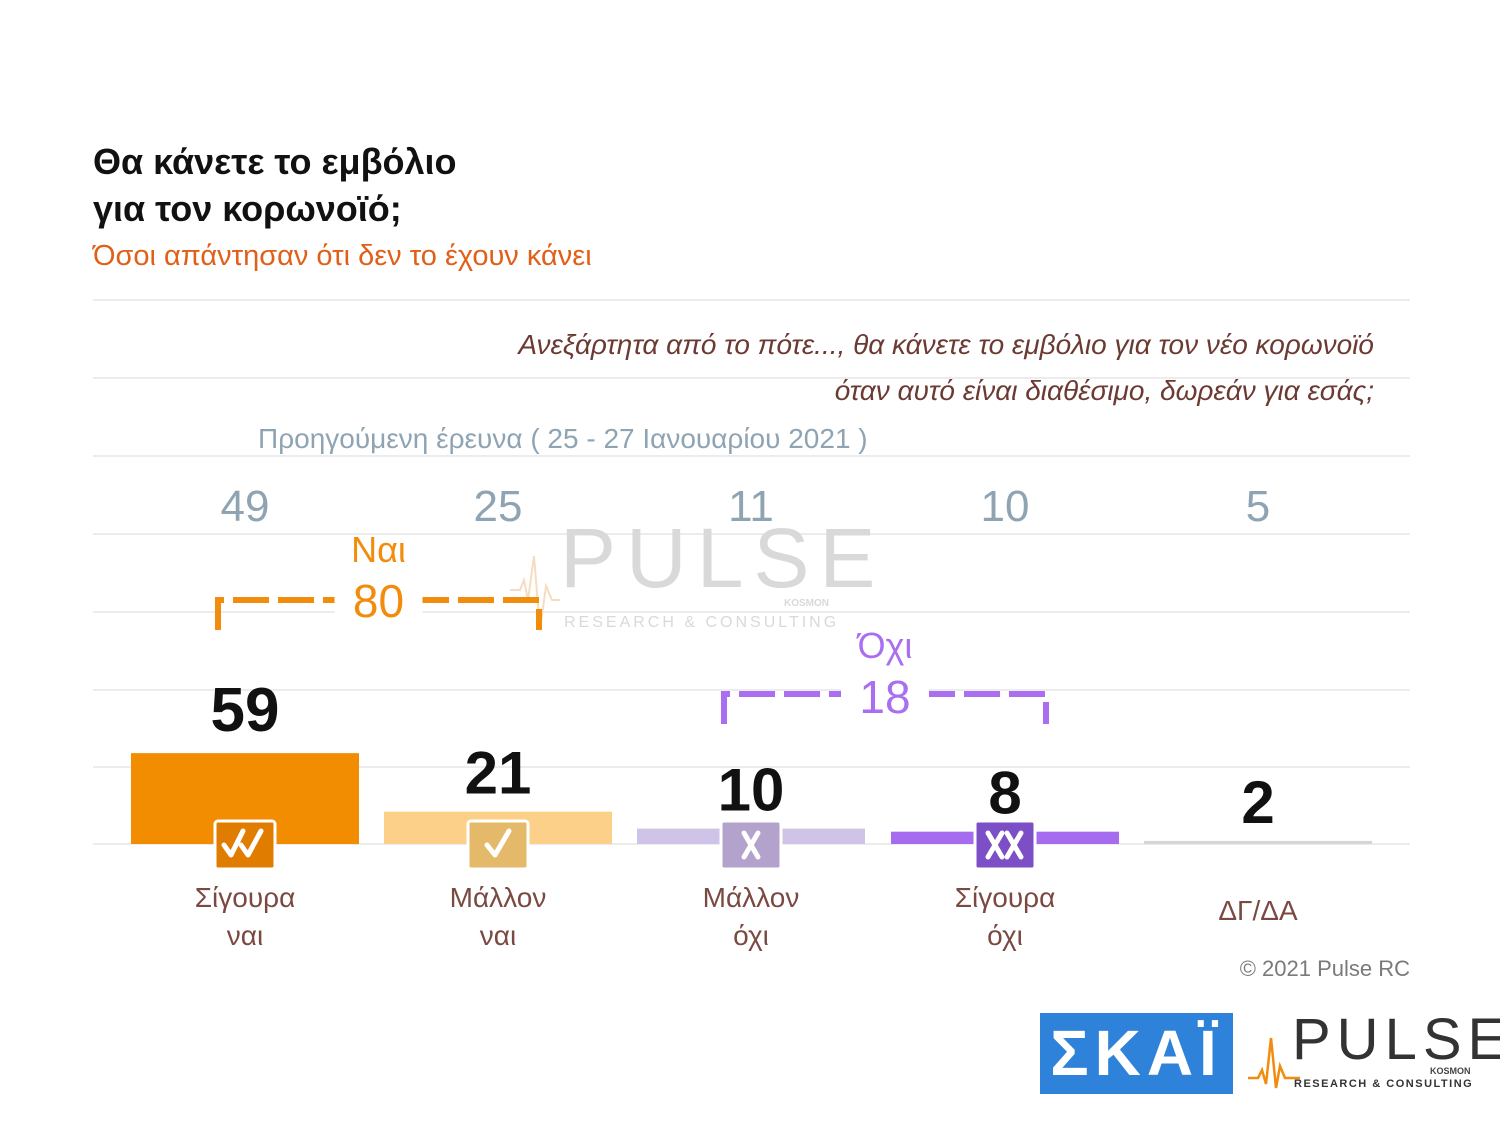 The height and width of the screenshot is (1125, 1500). Describe the element at coordinates (723, 558) in the screenshot. I see `watermark-pulse-text: PULSE` at that location.